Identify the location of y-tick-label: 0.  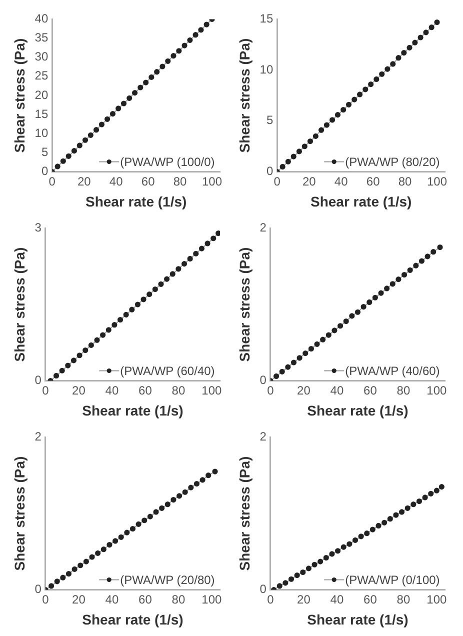
(270, 171).